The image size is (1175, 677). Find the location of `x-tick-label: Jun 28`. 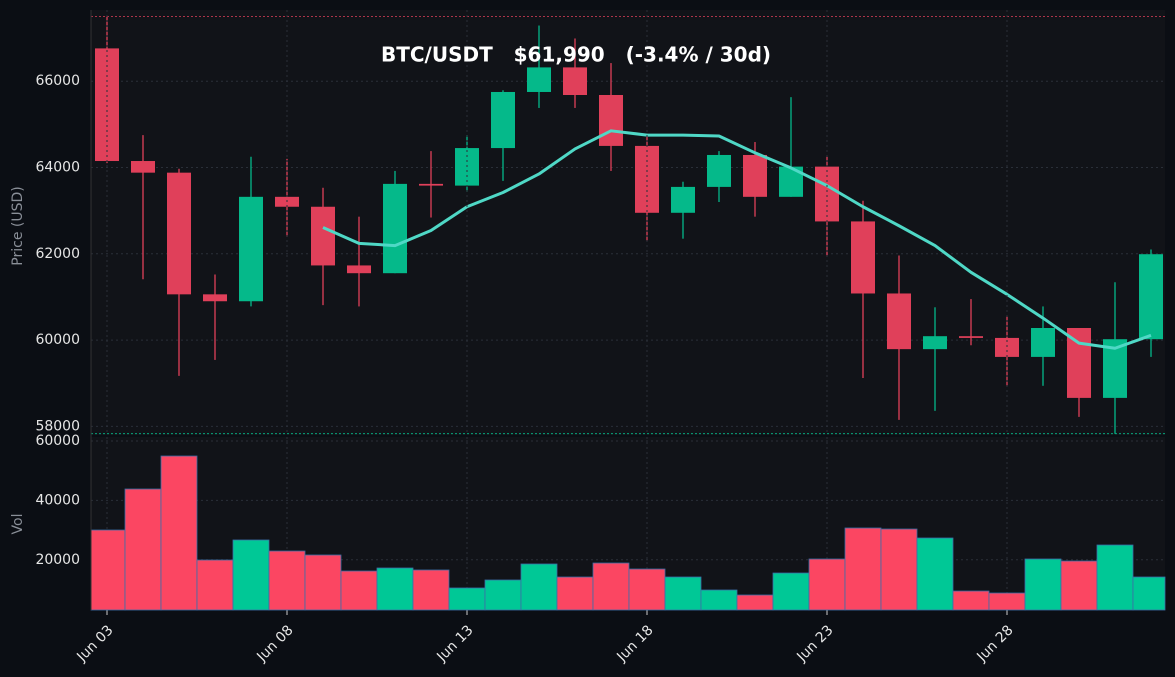

x-tick-label: Jun 28 is located at coordinates (994, 643).